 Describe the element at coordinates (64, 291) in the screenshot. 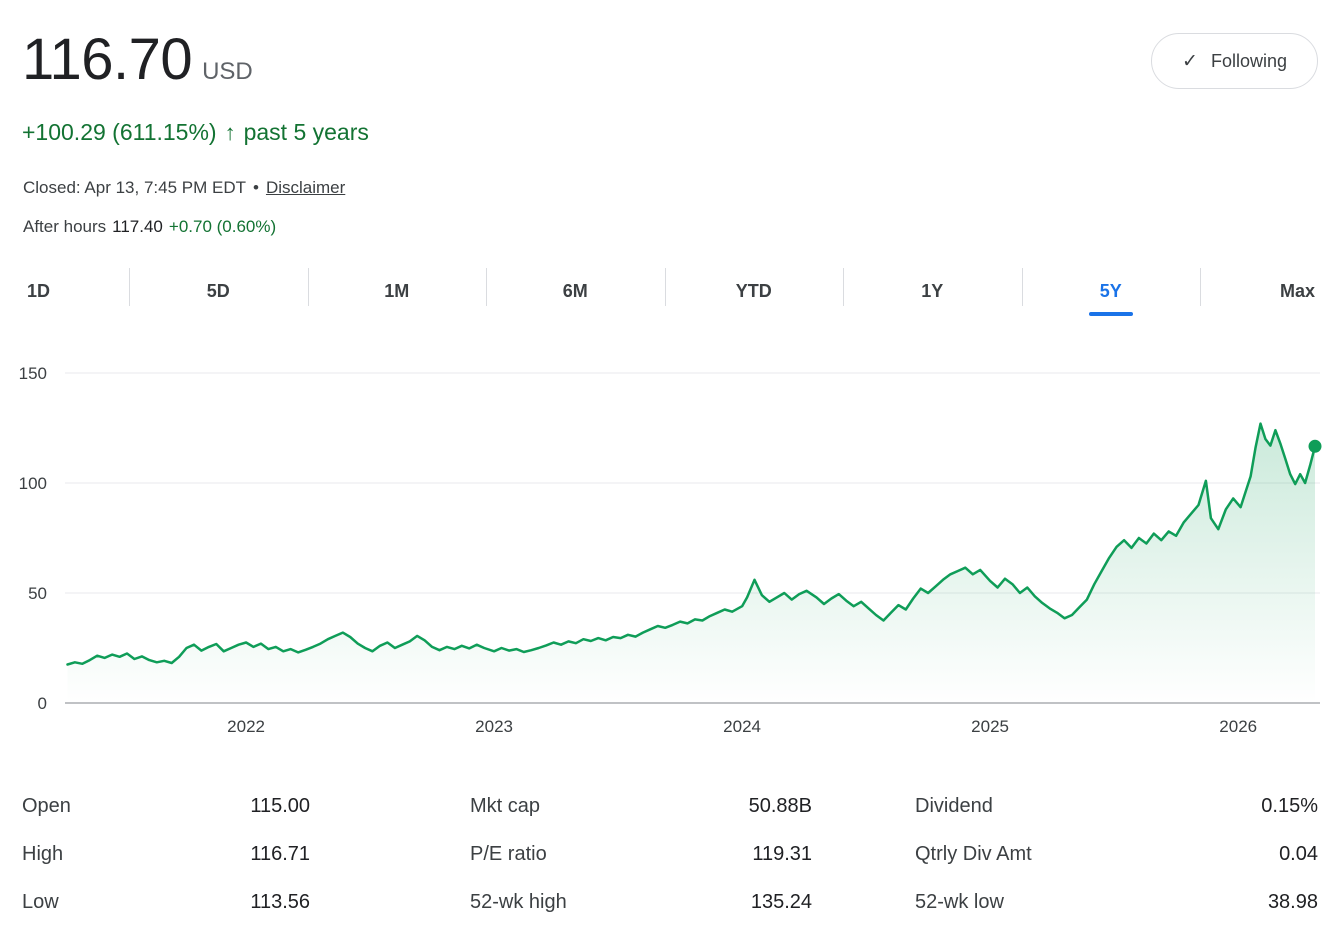

I see `tab-1d: 1D` at that location.